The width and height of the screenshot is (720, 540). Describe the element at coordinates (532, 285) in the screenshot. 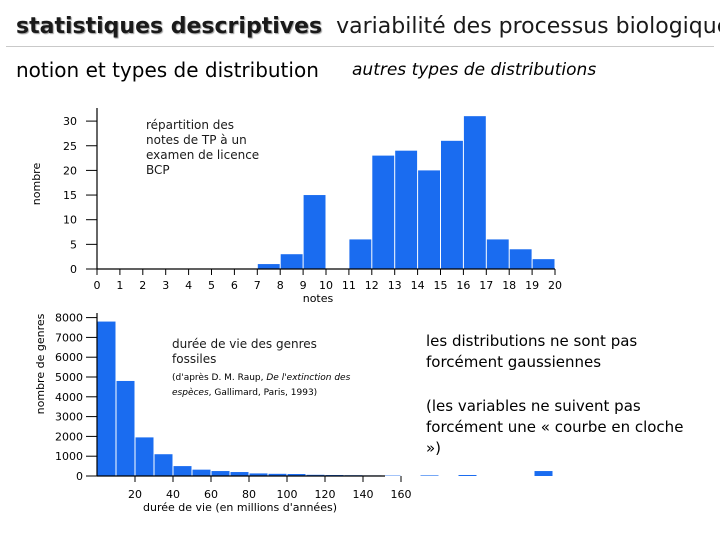

I see `chart1-x-tick-label: 19` at that location.